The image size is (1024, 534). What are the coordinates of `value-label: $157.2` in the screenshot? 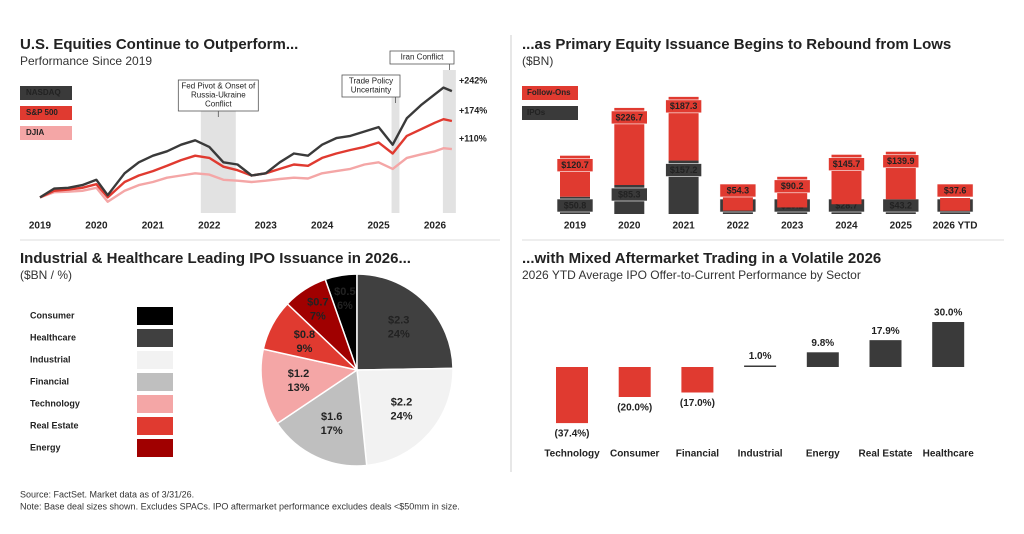 It's located at (684, 170).